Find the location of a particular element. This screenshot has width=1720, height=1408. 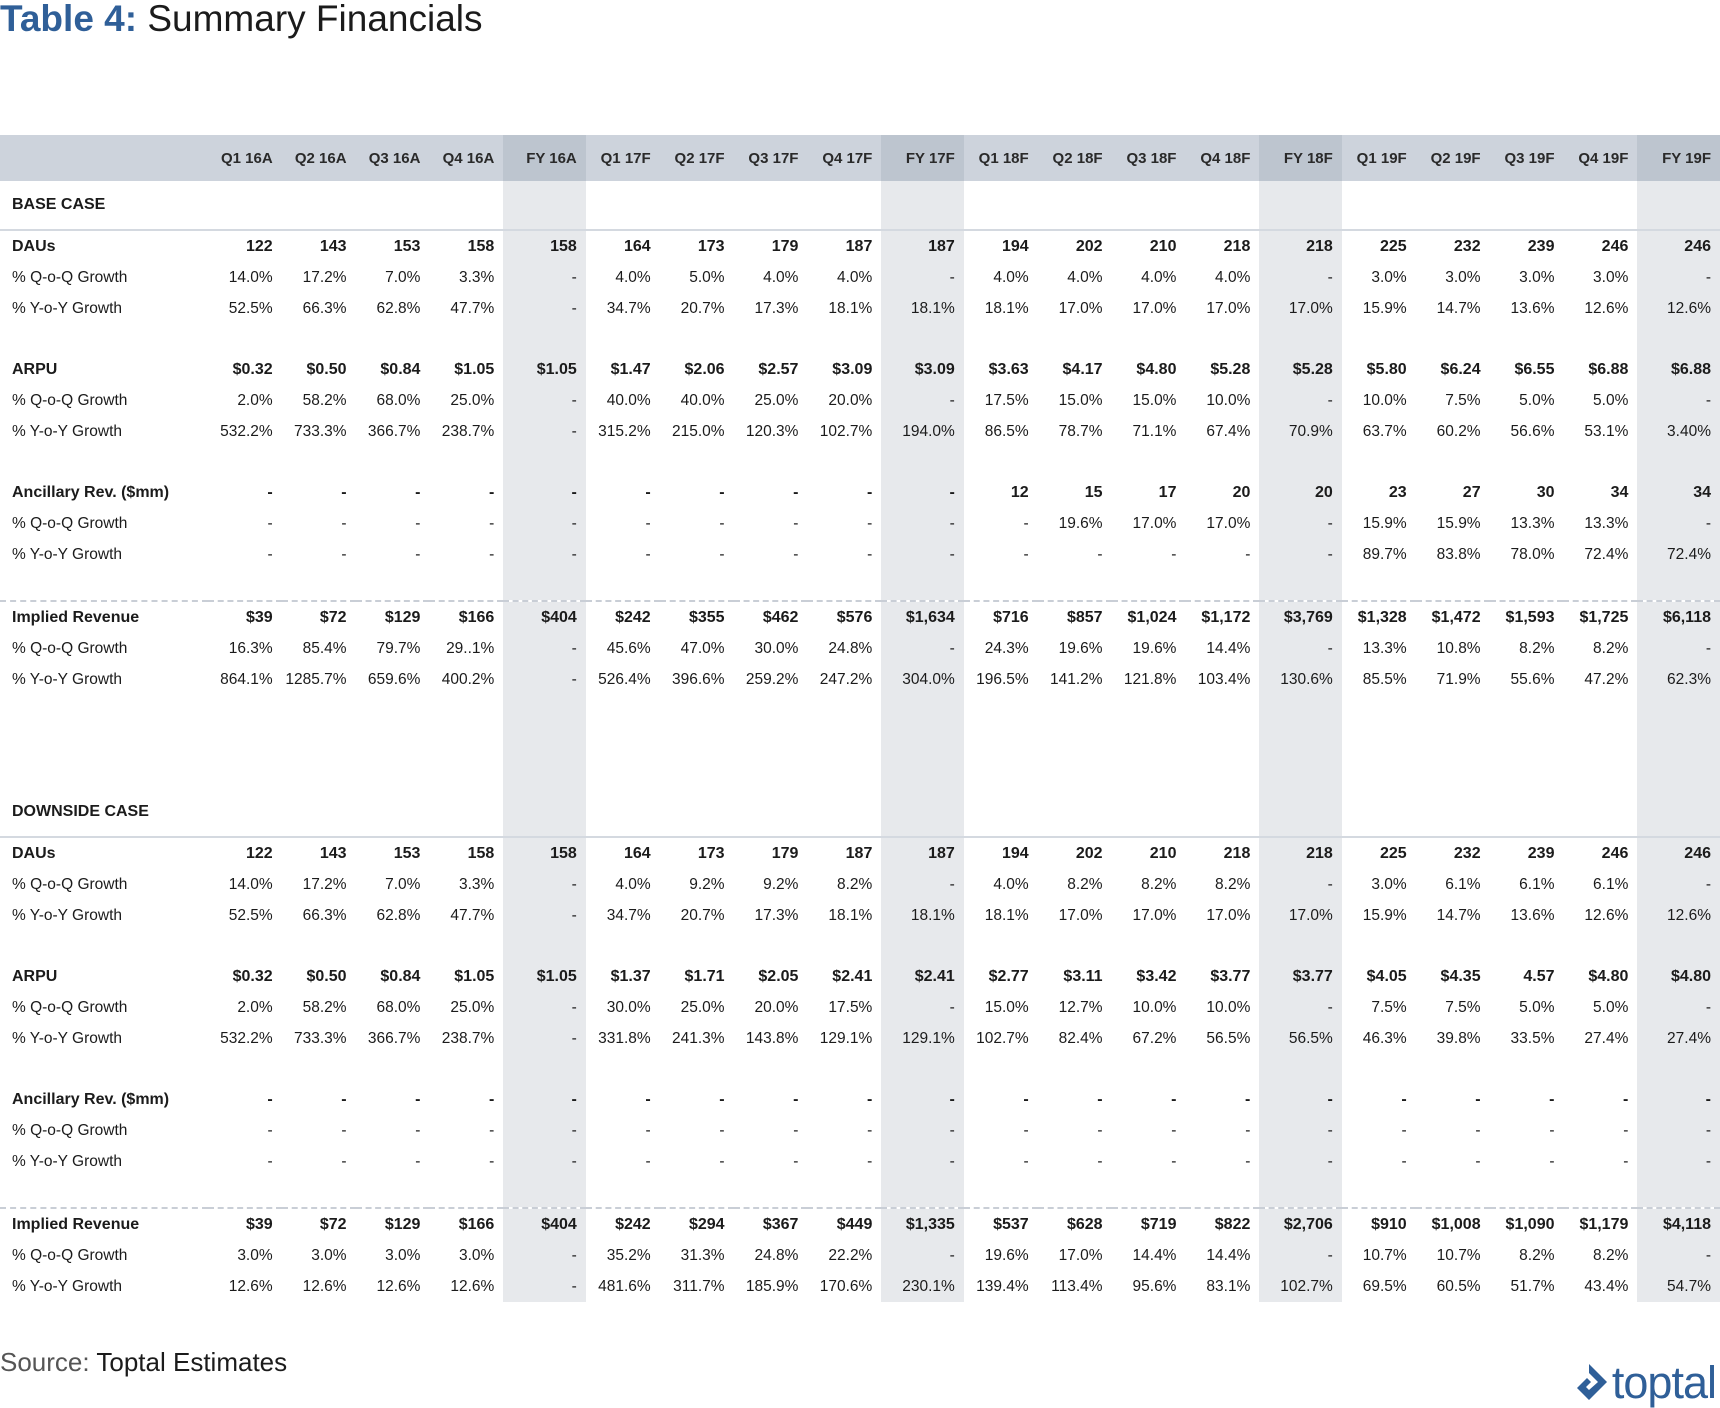

table-cell: 12.6% is located at coordinates (1606, 915).